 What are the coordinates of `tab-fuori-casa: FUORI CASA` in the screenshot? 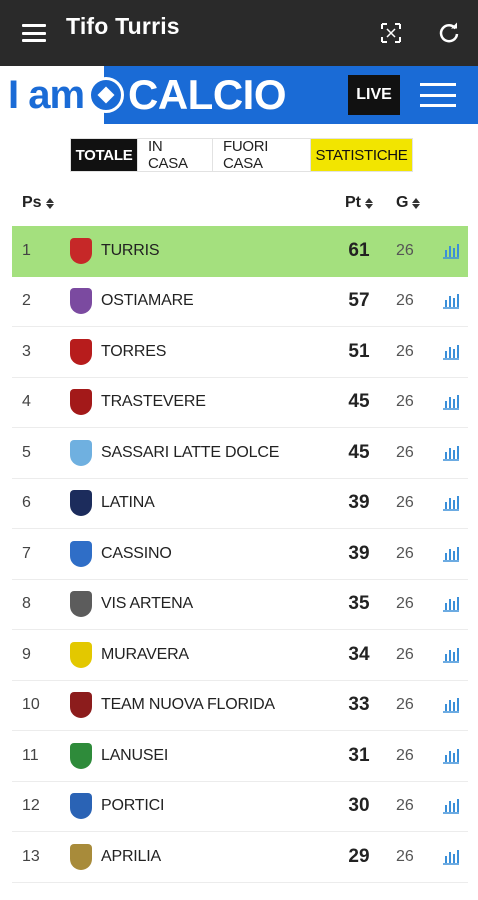 It's located at (262, 155).